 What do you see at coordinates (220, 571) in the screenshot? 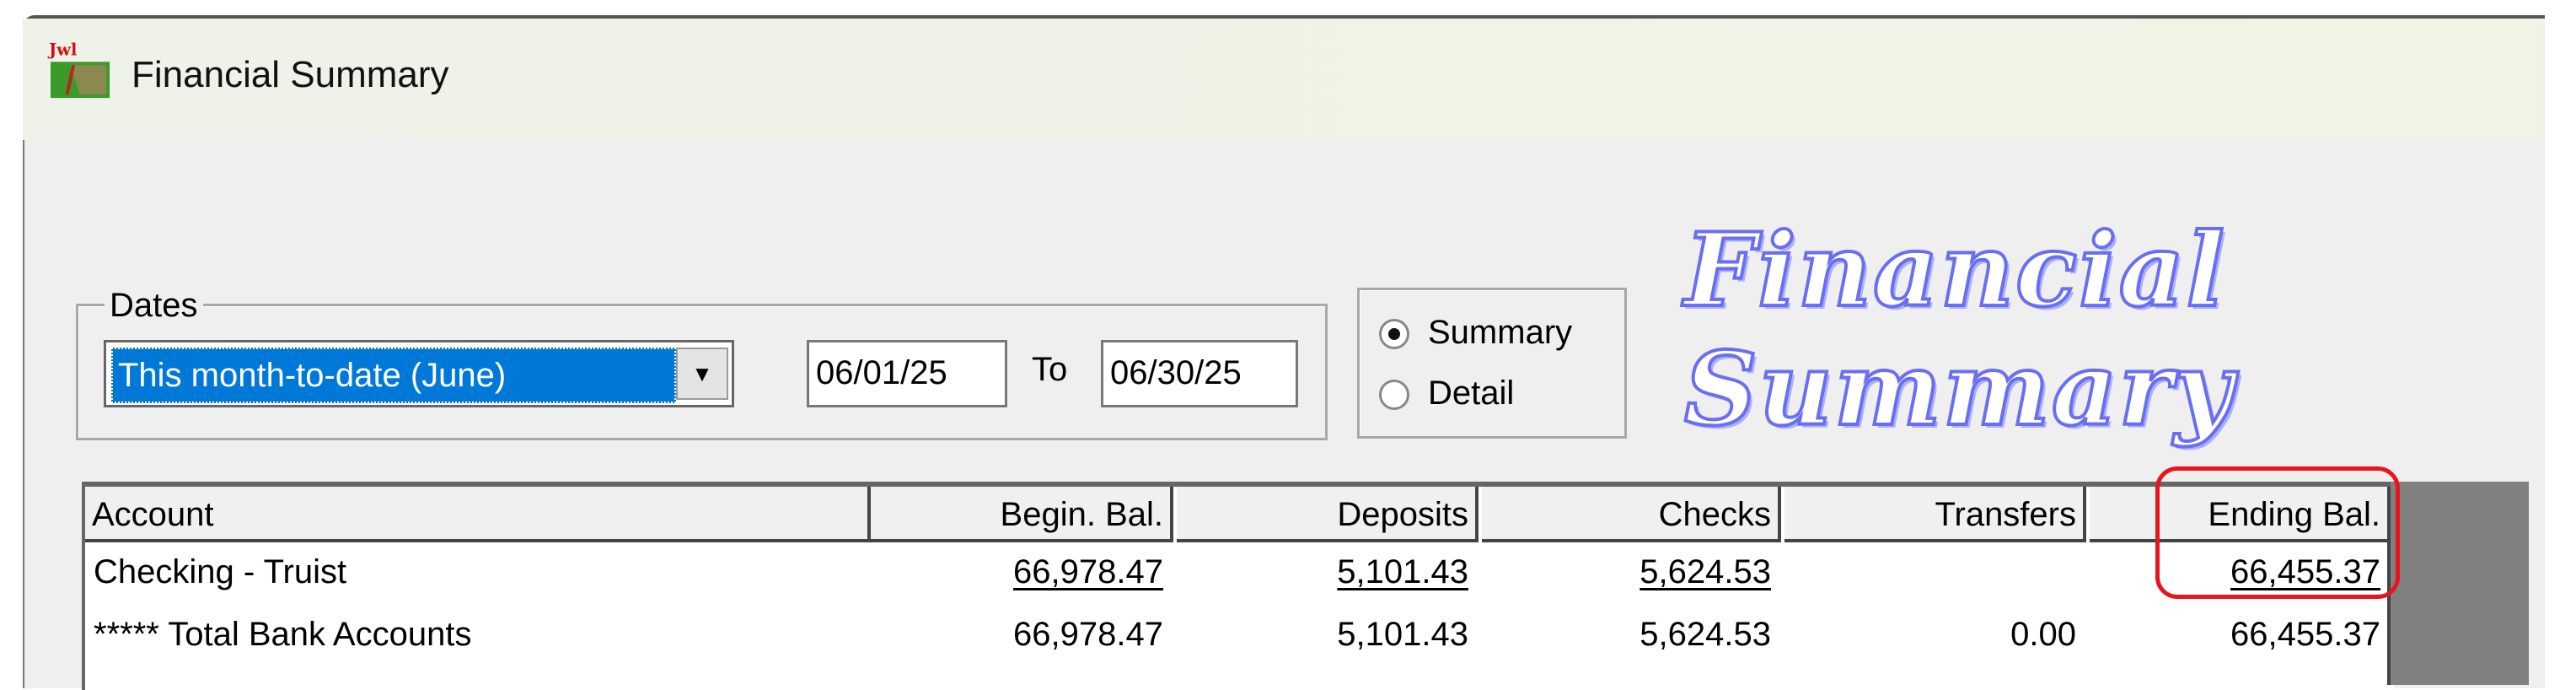
I see `account-cell: Checking - Truist` at bounding box center [220, 571].